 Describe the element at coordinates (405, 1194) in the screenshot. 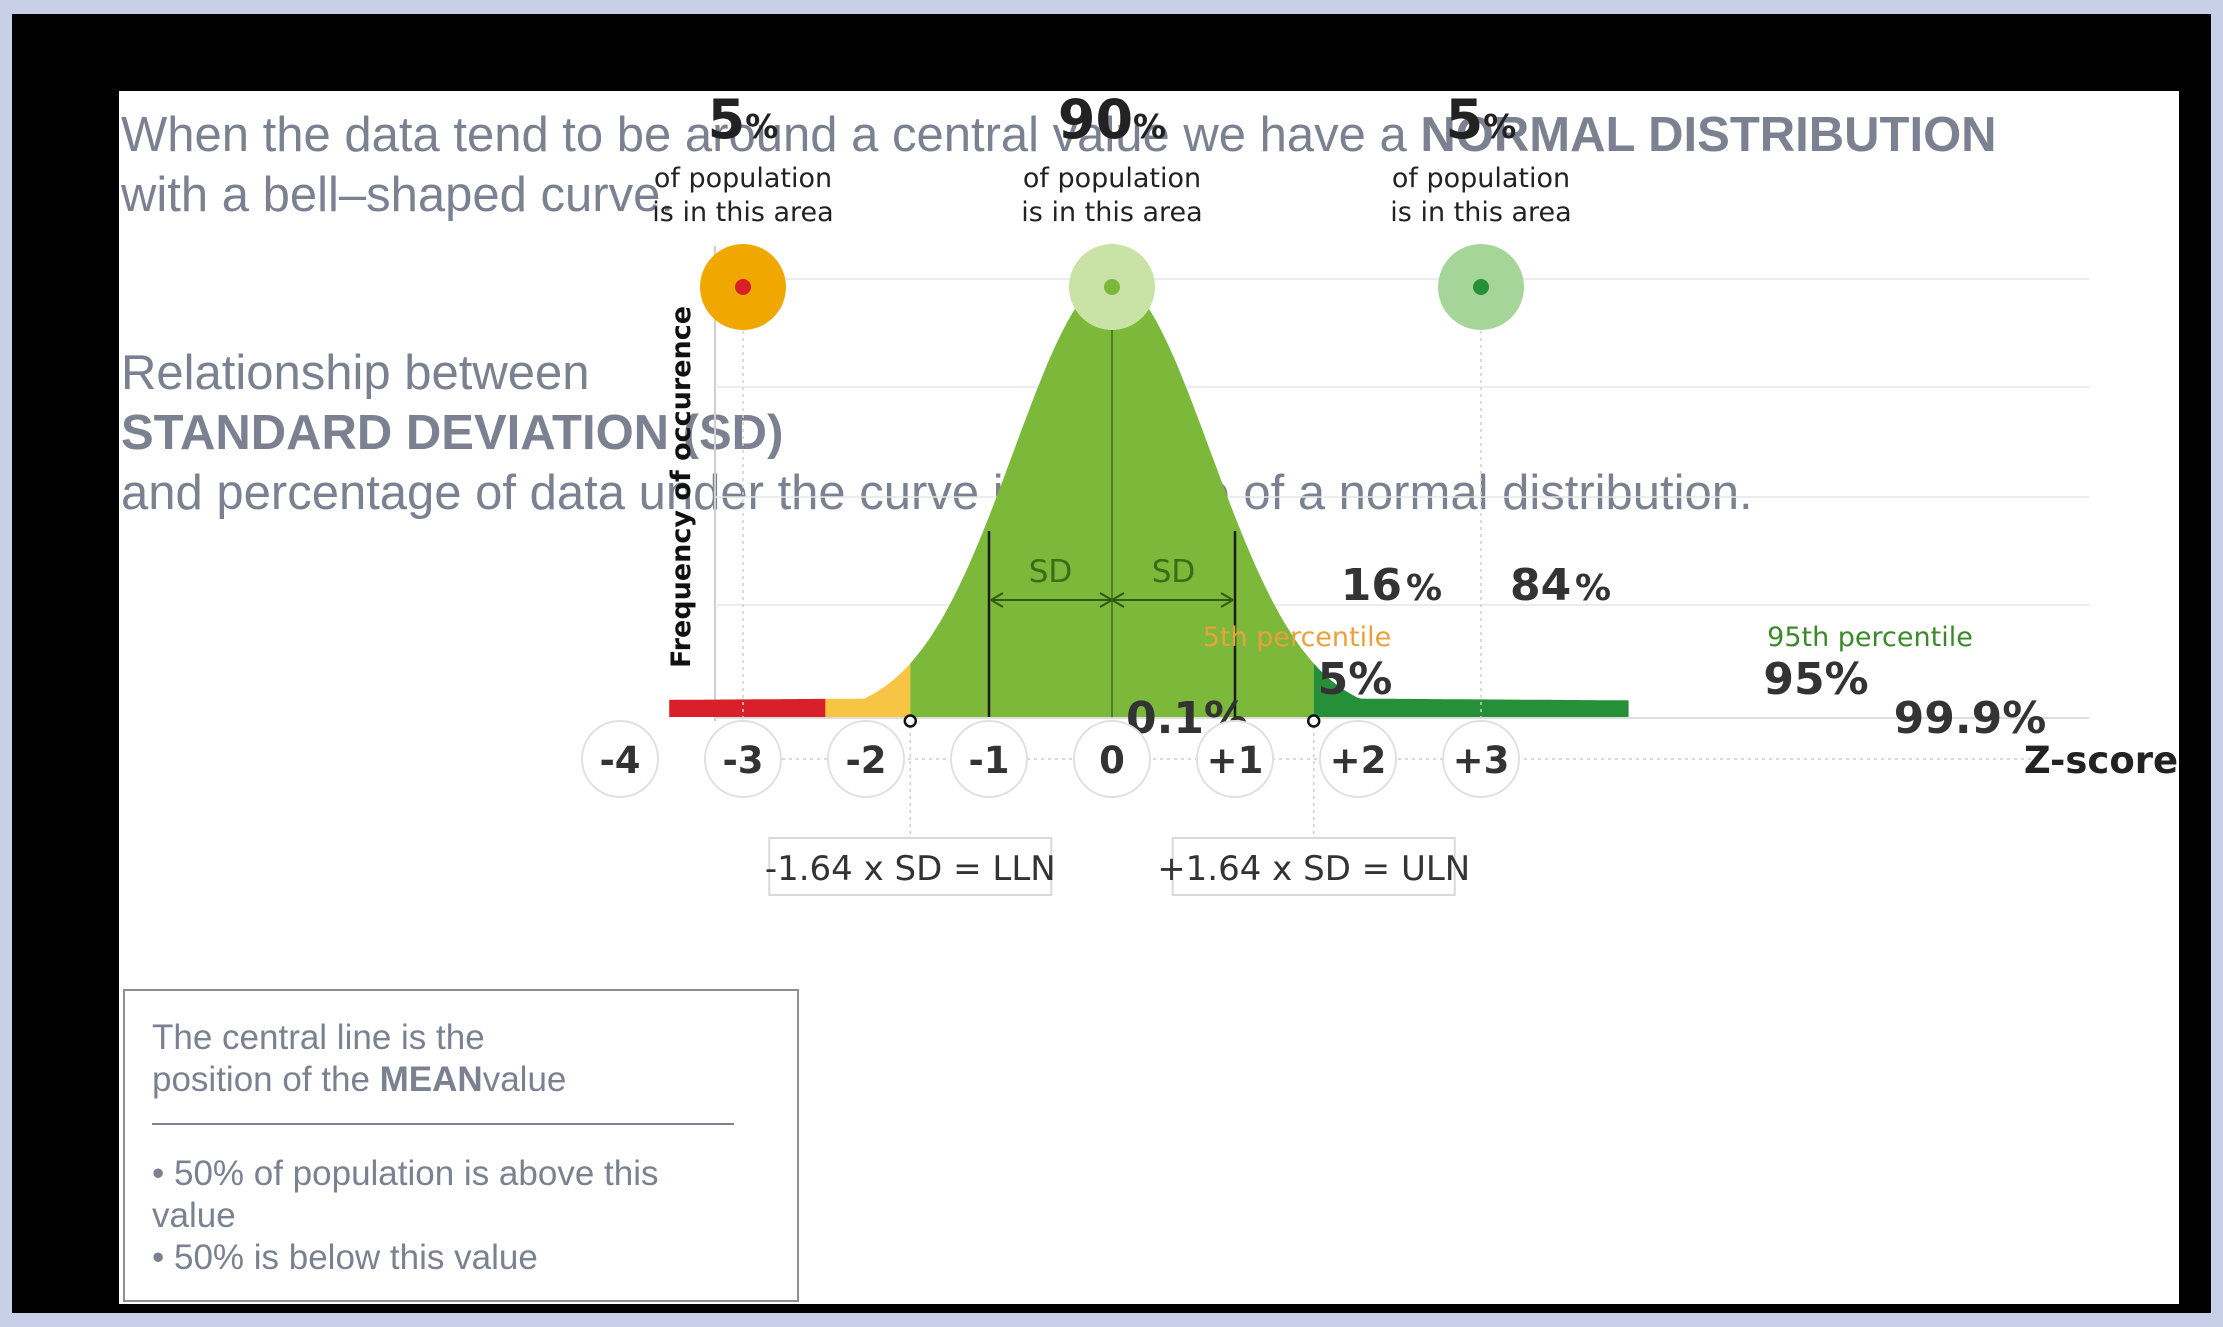

I see `note-bullet-1: • 50% of population is above this value` at that location.